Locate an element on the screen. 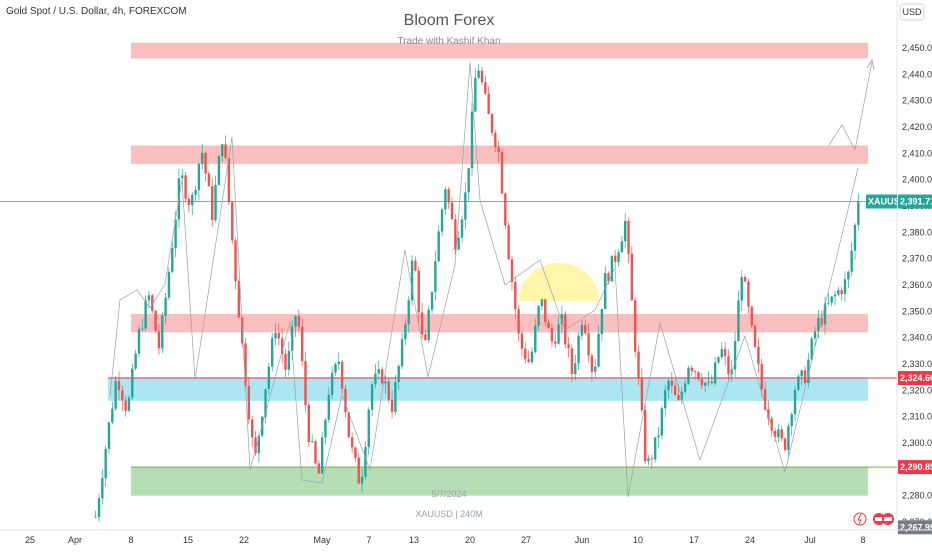 The width and height of the screenshot is (932, 555). x-tick-labels: 25 Apr 8 15 22 May 7 13 20 27 Jun 10 17 24 Jul 8 is located at coordinates (445, 540).